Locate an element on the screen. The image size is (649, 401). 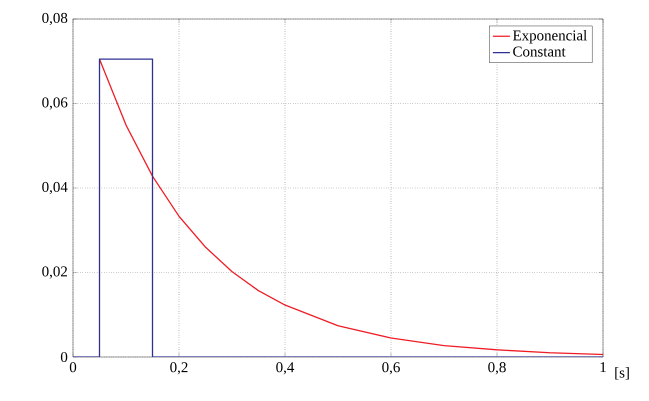
x-tick-label: 0,2 is located at coordinates (179, 368).